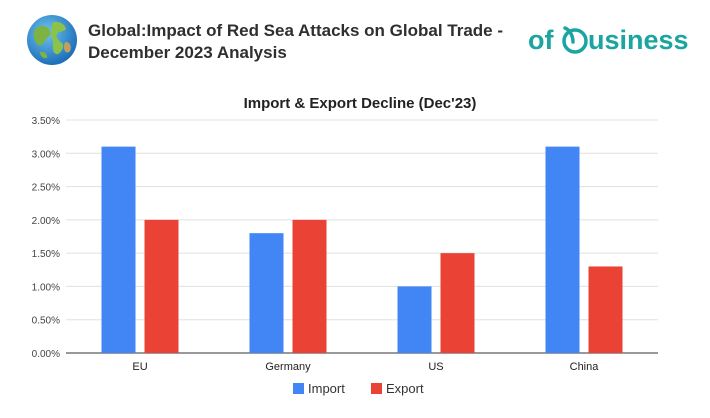  What do you see at coordinates (46, 188) in the screenshot?
I see `y-tick-label: 2.50%` at bounding box center [46, 188].